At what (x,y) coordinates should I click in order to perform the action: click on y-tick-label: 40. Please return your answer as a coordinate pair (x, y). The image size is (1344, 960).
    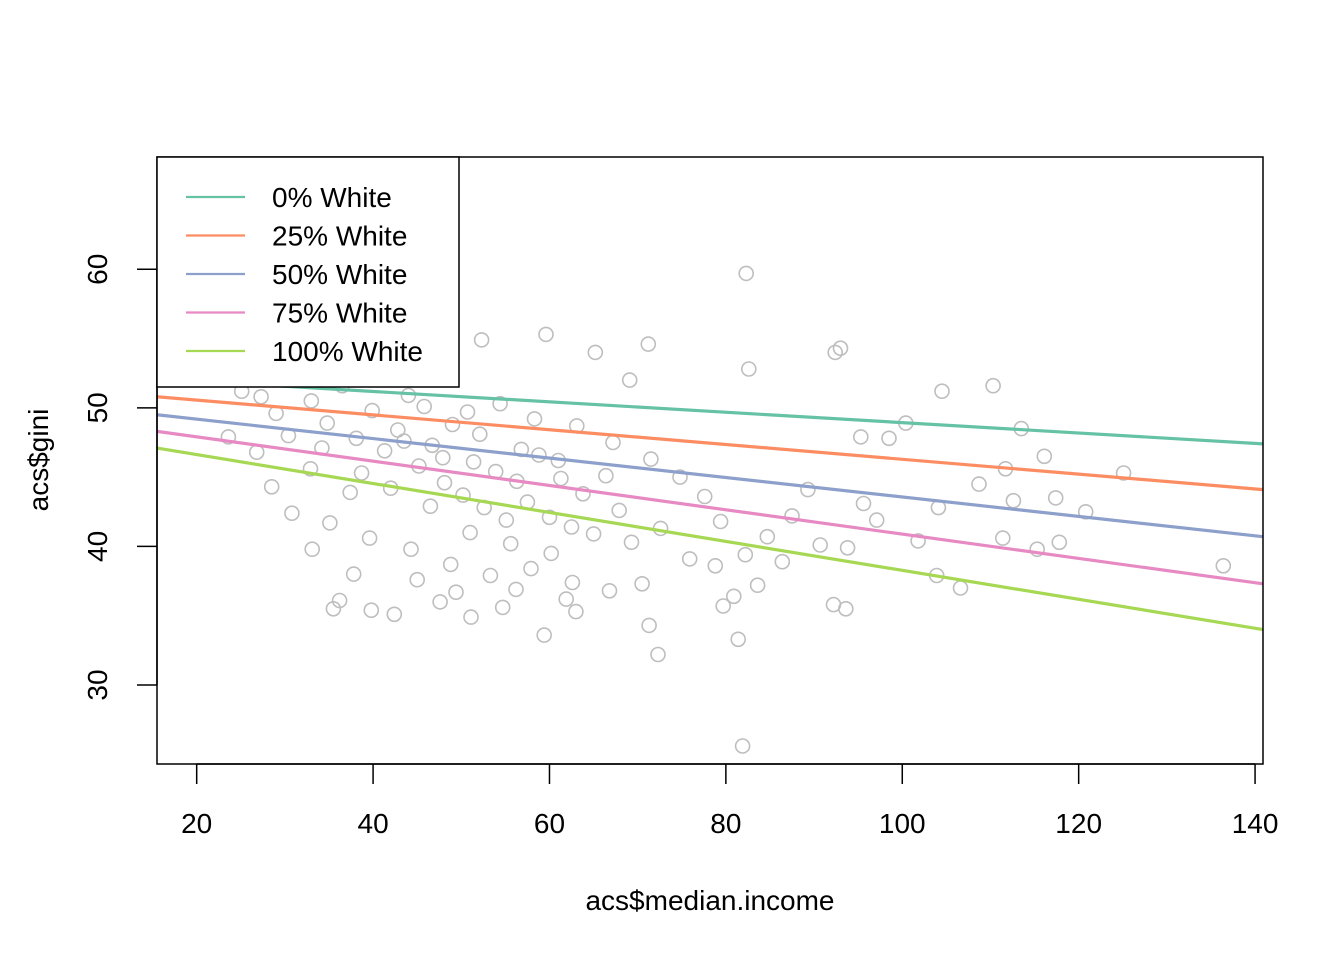
    Looking at the image, I should click on (97, 546).